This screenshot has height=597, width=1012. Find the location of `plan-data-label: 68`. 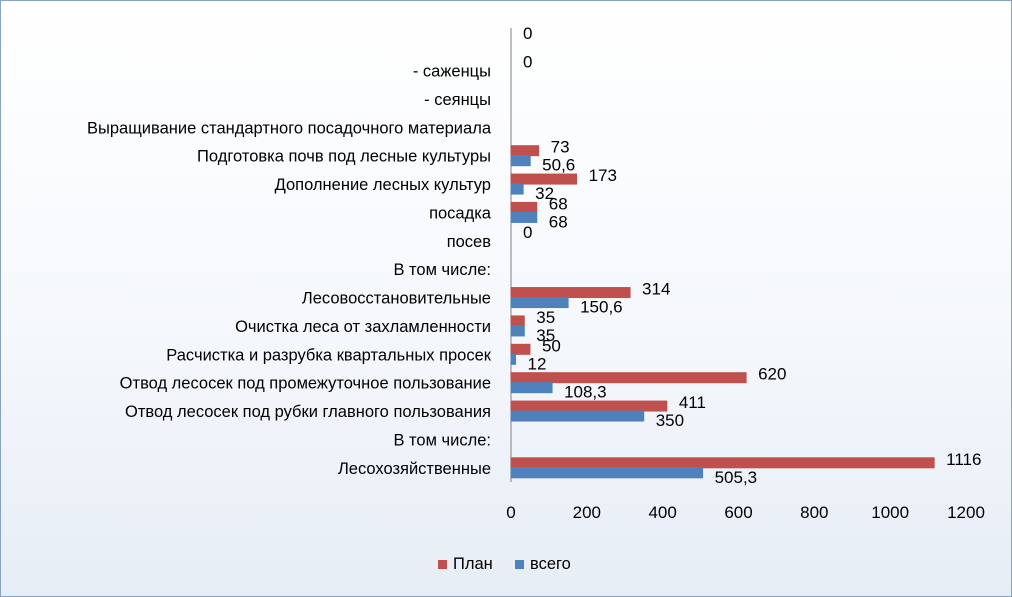

plan-data-label: 68 is located at coordinates (558, 203).